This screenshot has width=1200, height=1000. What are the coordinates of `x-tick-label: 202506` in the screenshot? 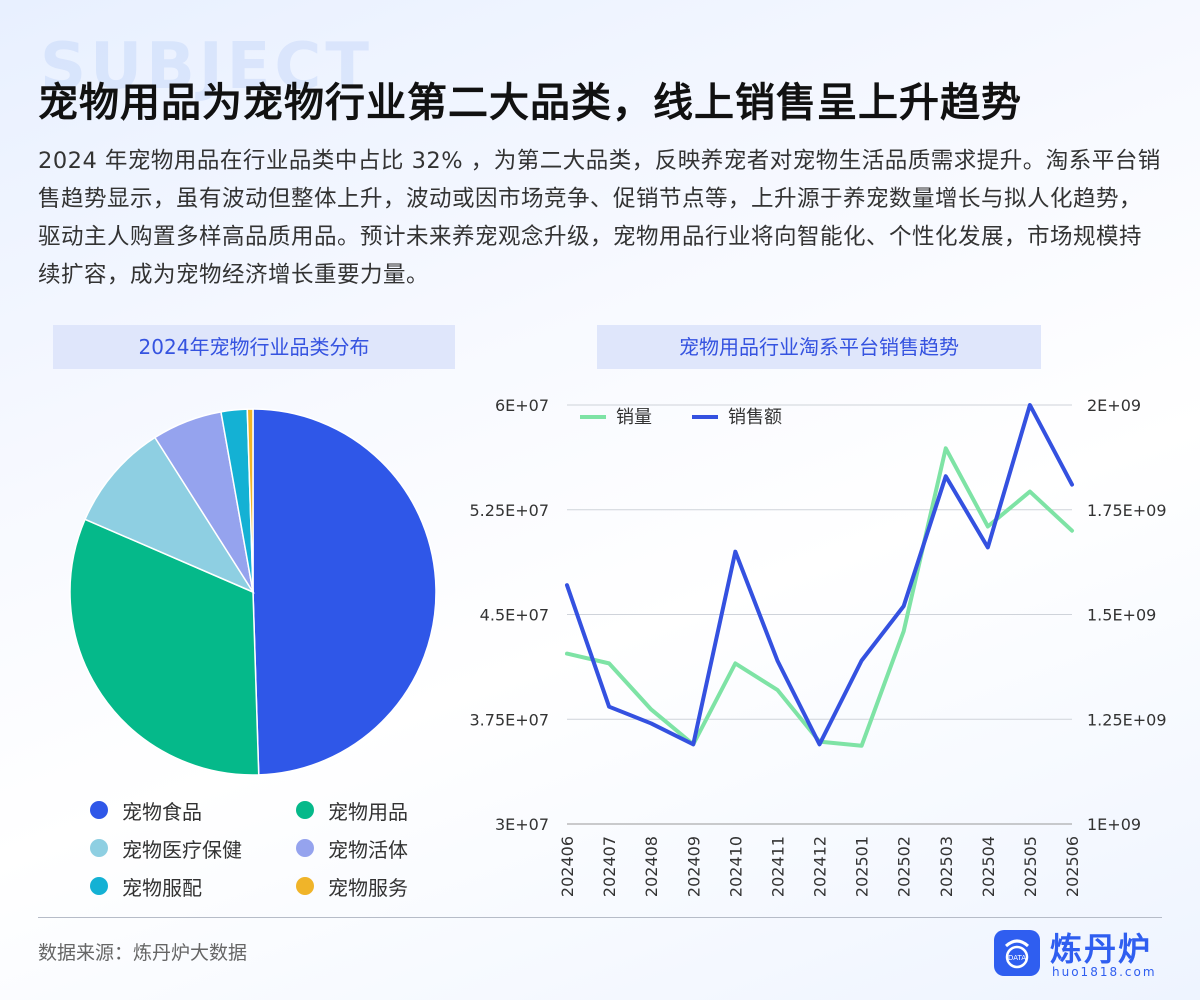 It's located at (1072, 866).